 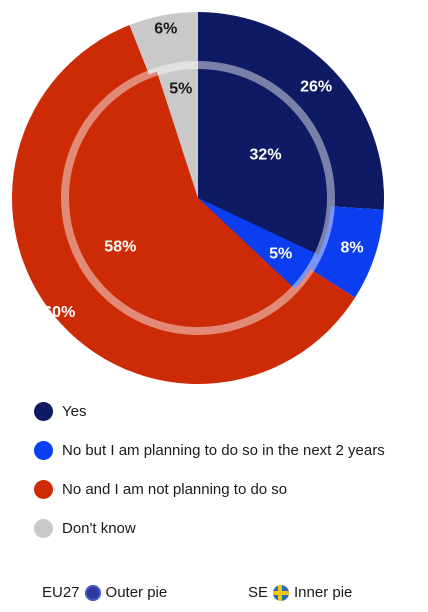 What do you see at coordinates (323, 592) in the screenshot?
I see `inner-pie-caption: Inner pie` at bounding box center [323, 592].